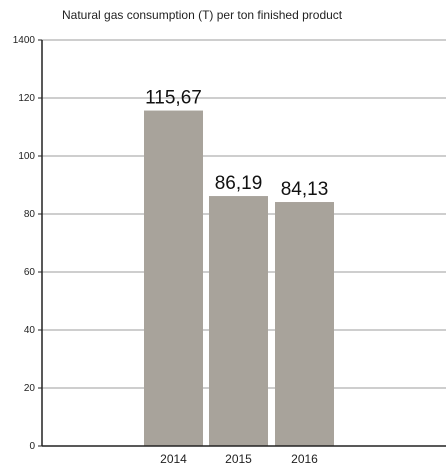 This screenshot has width=446, height=468. I want to click on y-axis-ticks: 0 20 40 60 80 100 120 1400, so click(27, 243).